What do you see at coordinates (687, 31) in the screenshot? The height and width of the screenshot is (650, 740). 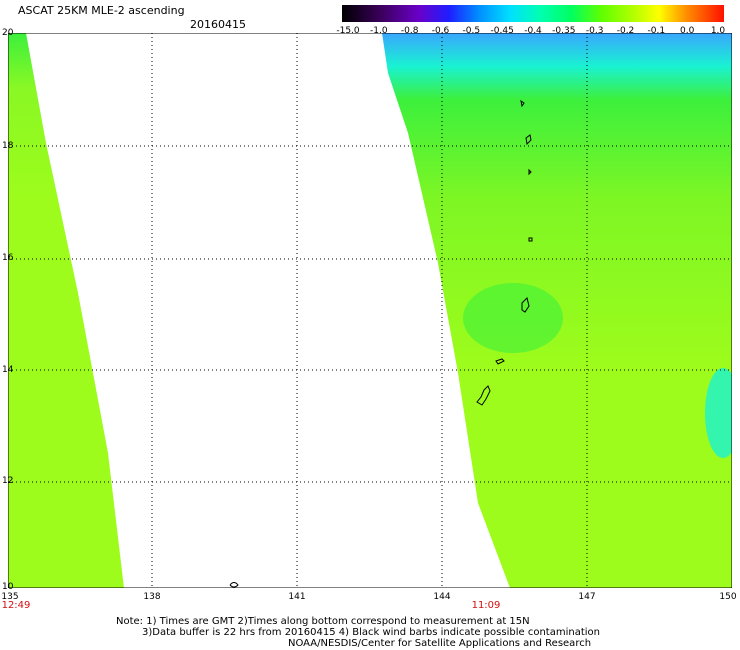 I see `colorbar-tick-label: 0.0` at bounding box center [687, 31].